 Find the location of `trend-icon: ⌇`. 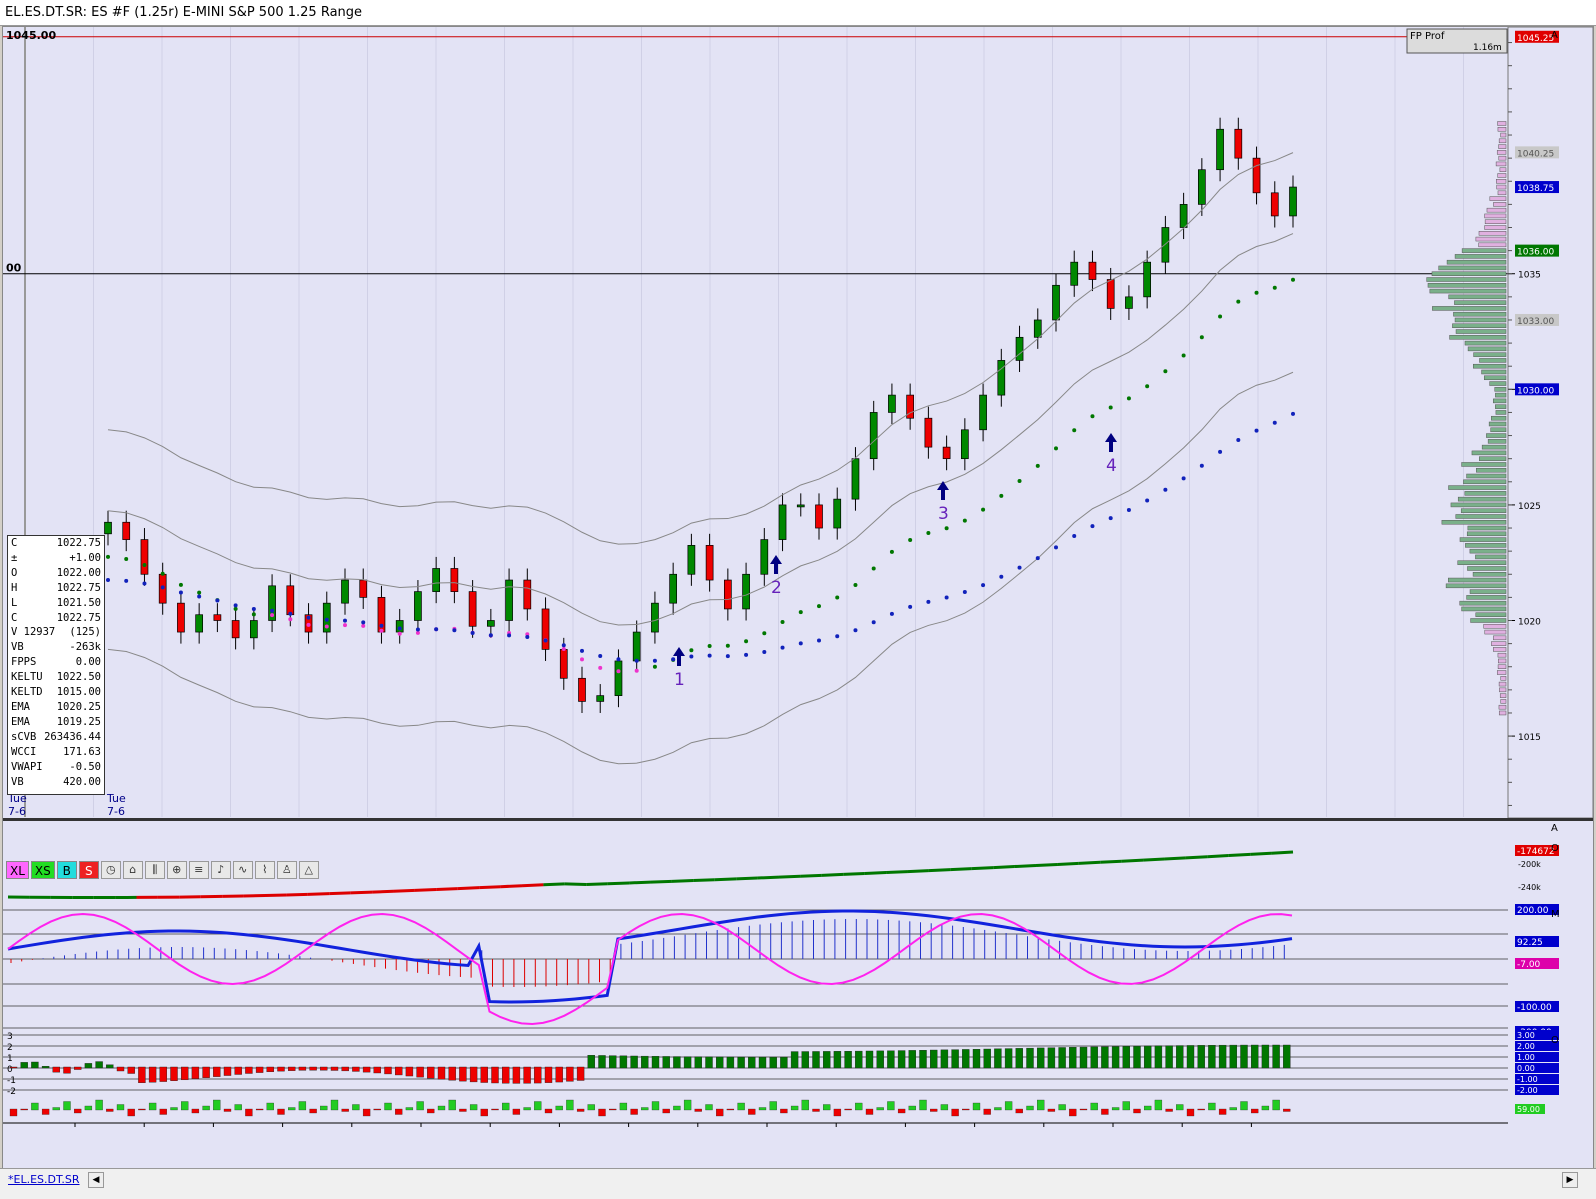

trend-icon: ⌇ is located at coordinates (265, 870).